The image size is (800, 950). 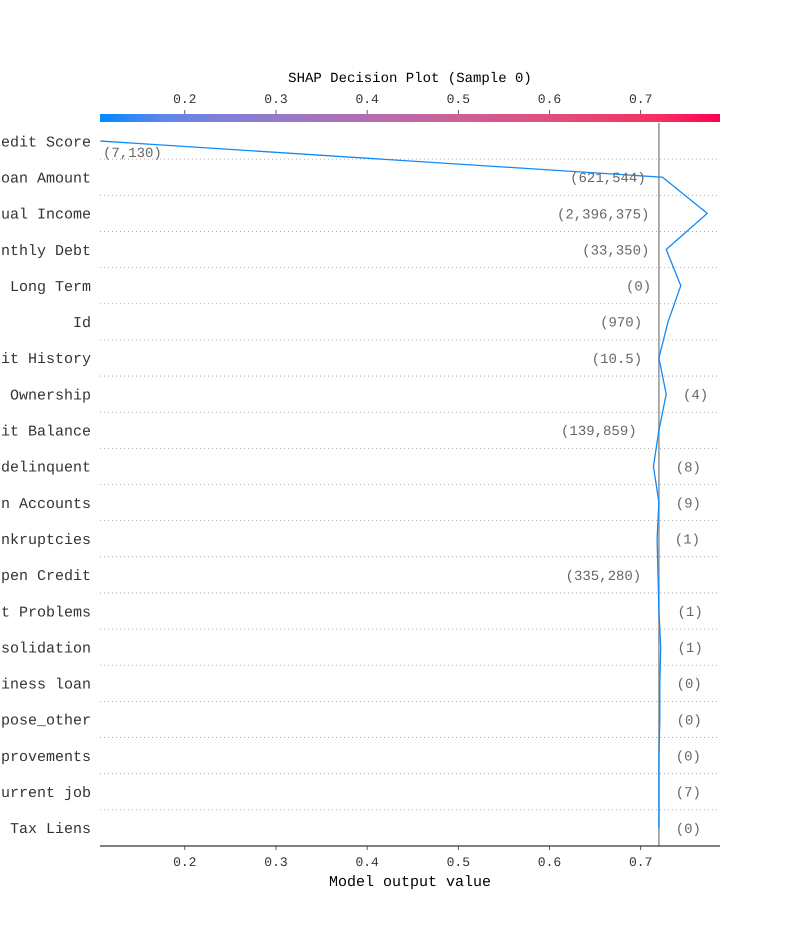 I want to click on y-tick-label: t Problems, so click(x=45, y=613).